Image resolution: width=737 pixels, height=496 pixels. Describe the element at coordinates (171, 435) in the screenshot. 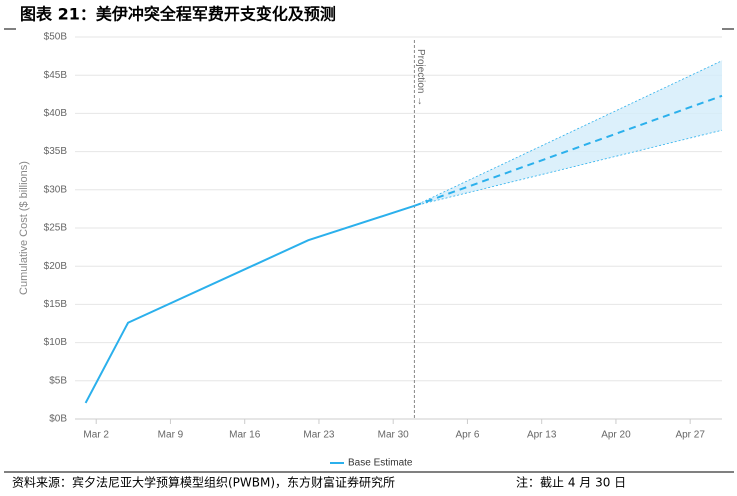

I see `x-tick-label: Mar 9` at that location.